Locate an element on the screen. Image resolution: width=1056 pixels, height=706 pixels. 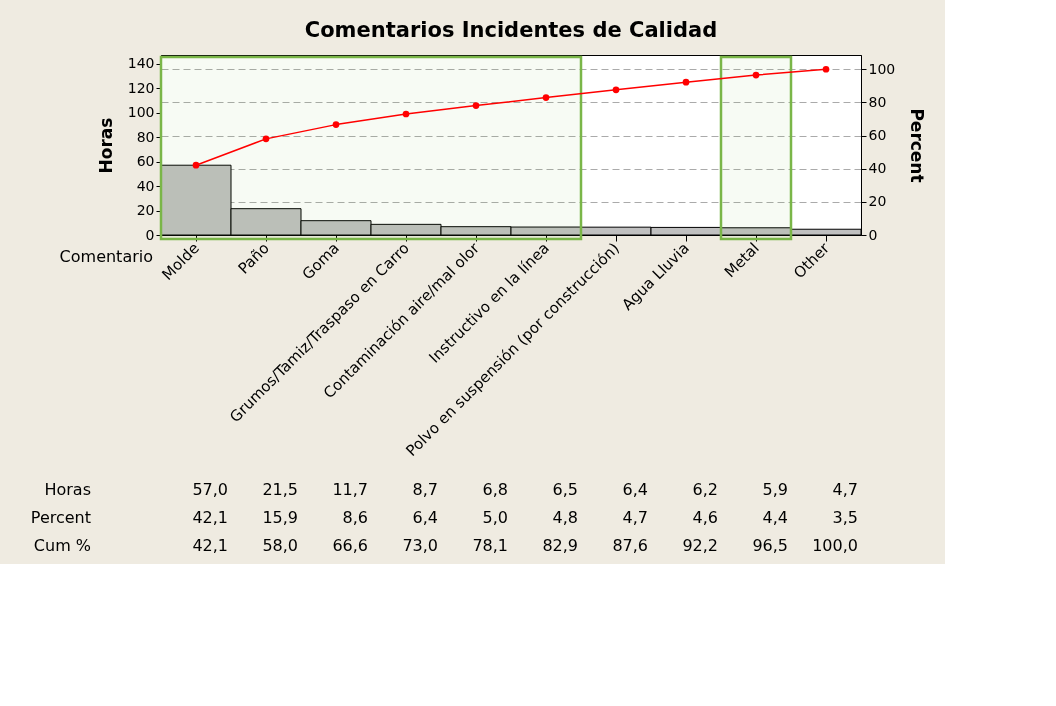
y-tick-label: 40 is located at coordinates (145, 185).